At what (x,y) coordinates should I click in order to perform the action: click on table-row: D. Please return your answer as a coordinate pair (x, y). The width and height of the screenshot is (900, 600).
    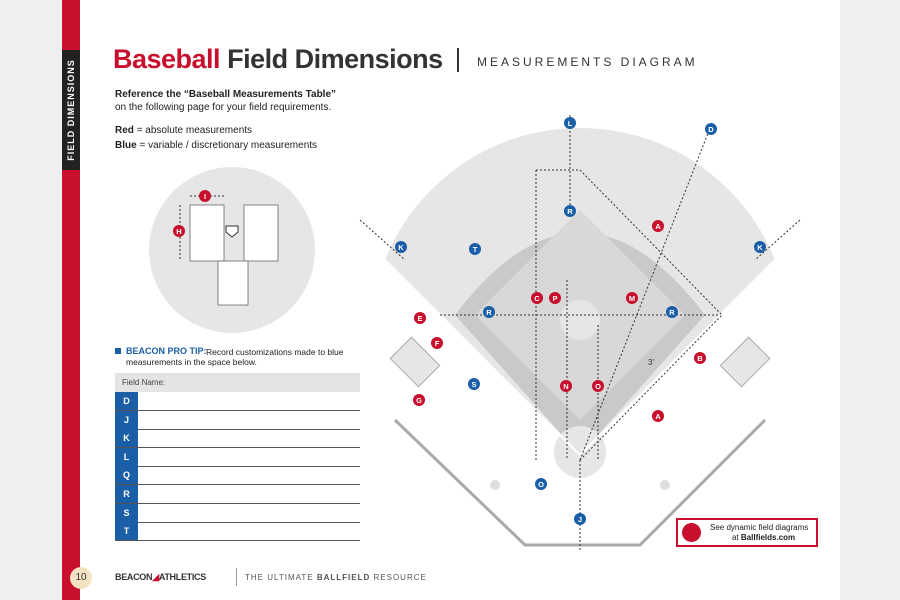
    Looking at the image, I should click on (237, 401).